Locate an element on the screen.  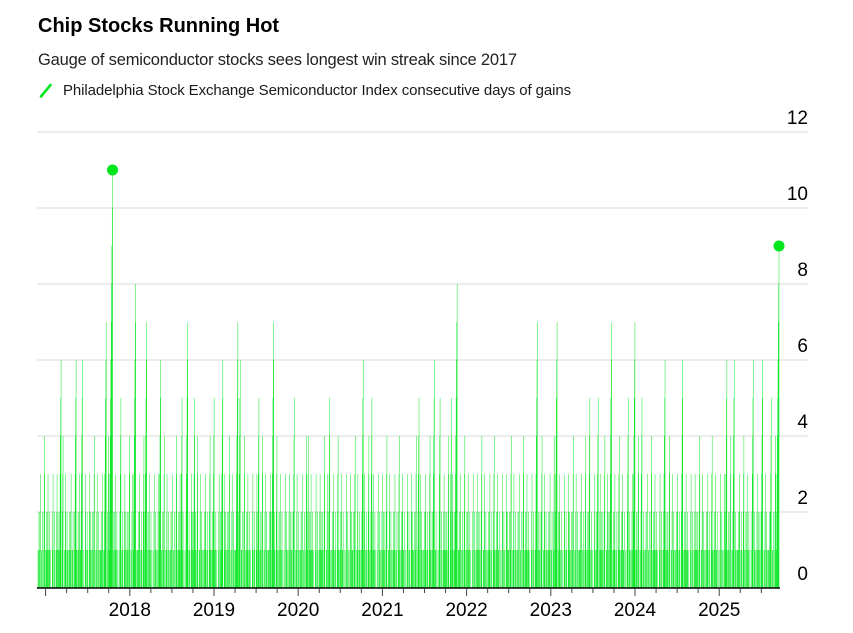
y-tick-label: 6 is located at coordinates (802, 346).